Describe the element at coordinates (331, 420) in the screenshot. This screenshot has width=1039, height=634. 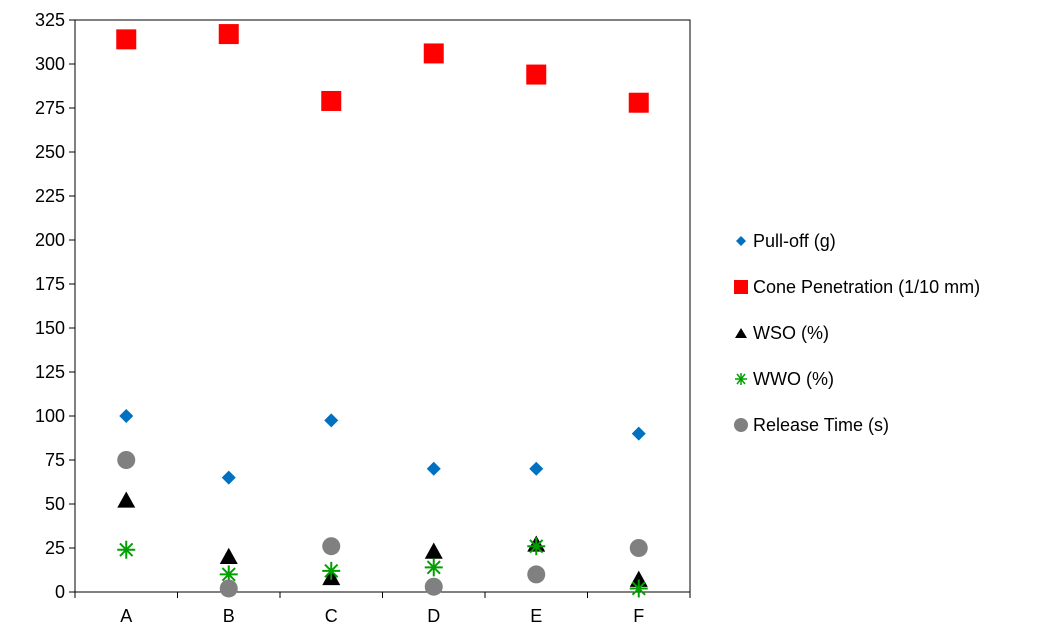
I see `point-diamond-C` at that location.